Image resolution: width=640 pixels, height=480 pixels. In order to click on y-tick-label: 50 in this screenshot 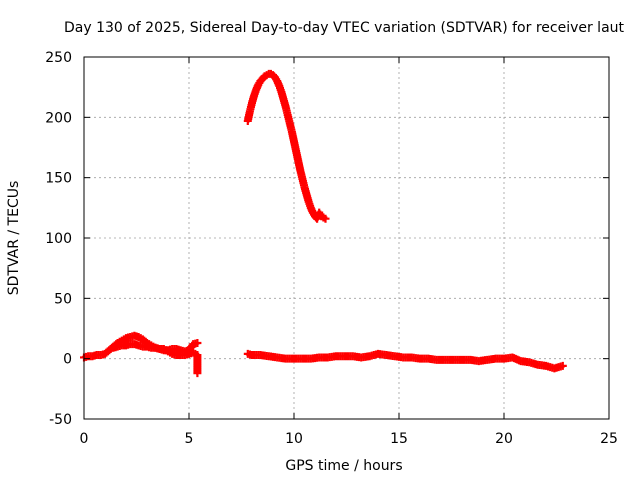, I will do `click(63, 299)`.